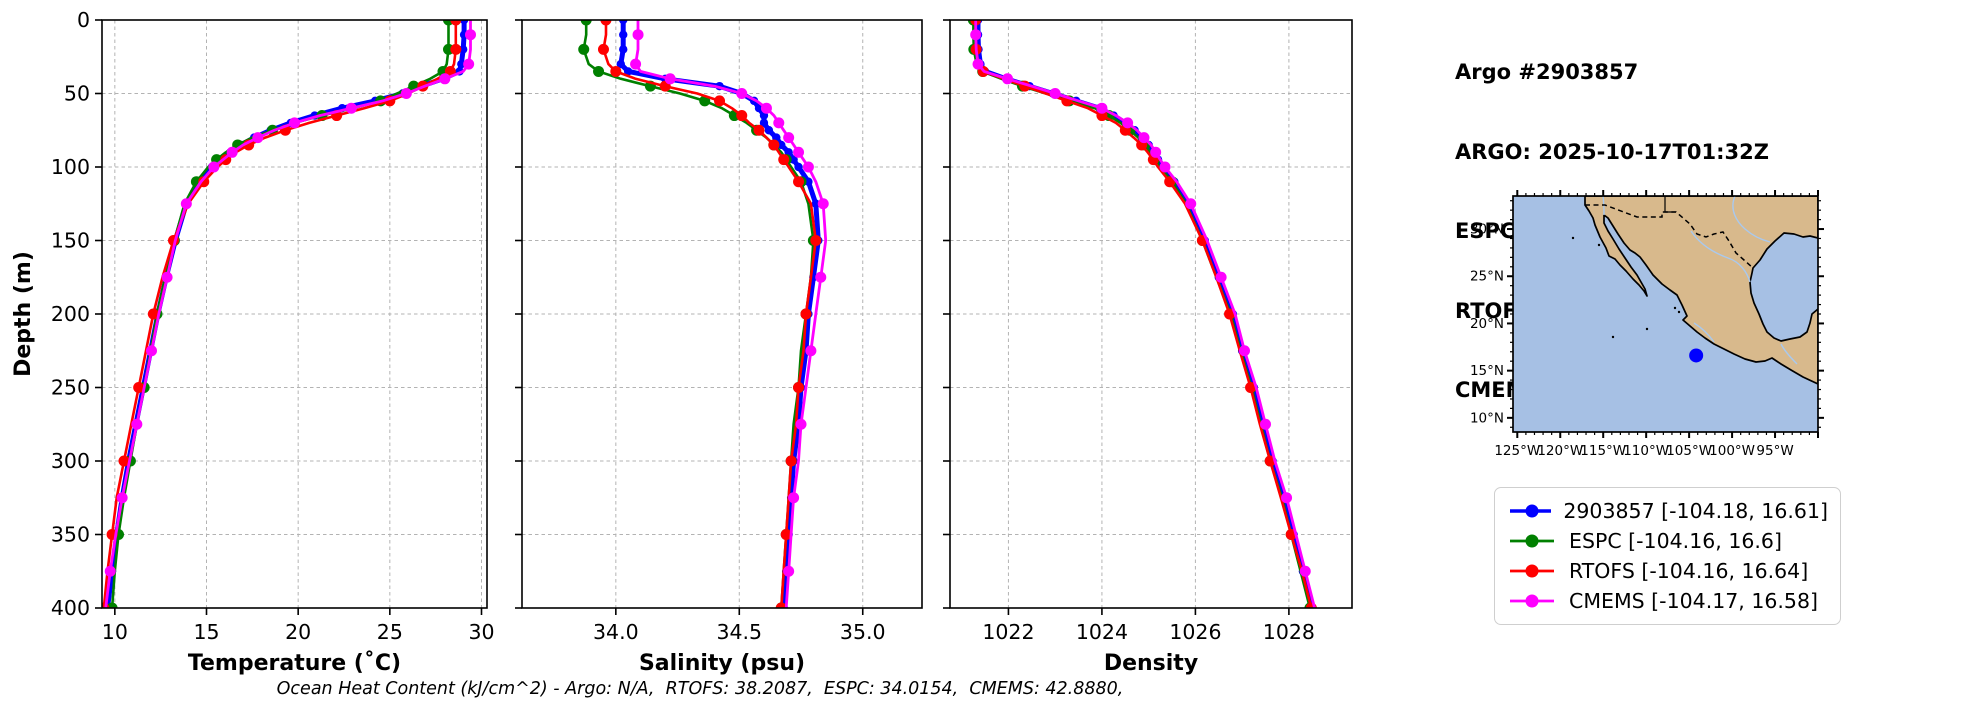 Image resolution: width=1967 pixels, height=712 pixels. What do you see at coordinates (1626, 287) in the screenshot?
I see `islands` at bounding box center [1626, 287].